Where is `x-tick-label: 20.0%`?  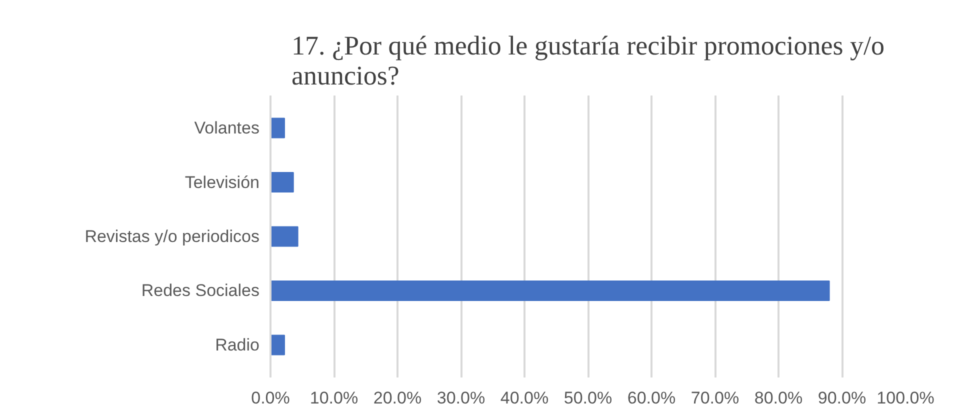
x-tick-label: 20.0% is located at coordinates (397, 398).